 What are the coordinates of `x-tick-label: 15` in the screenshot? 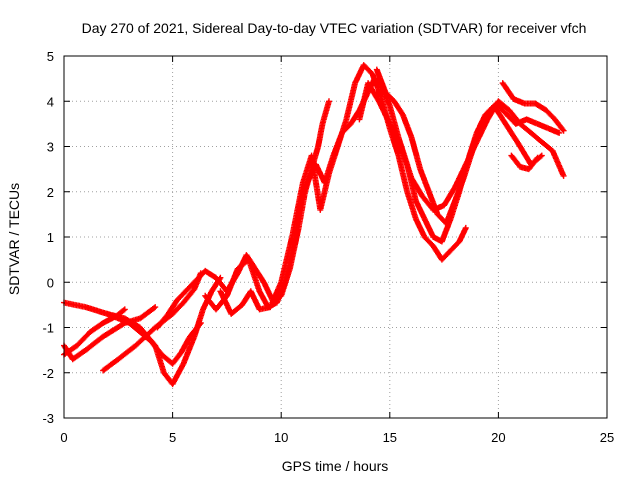 It's located at (390, 437).